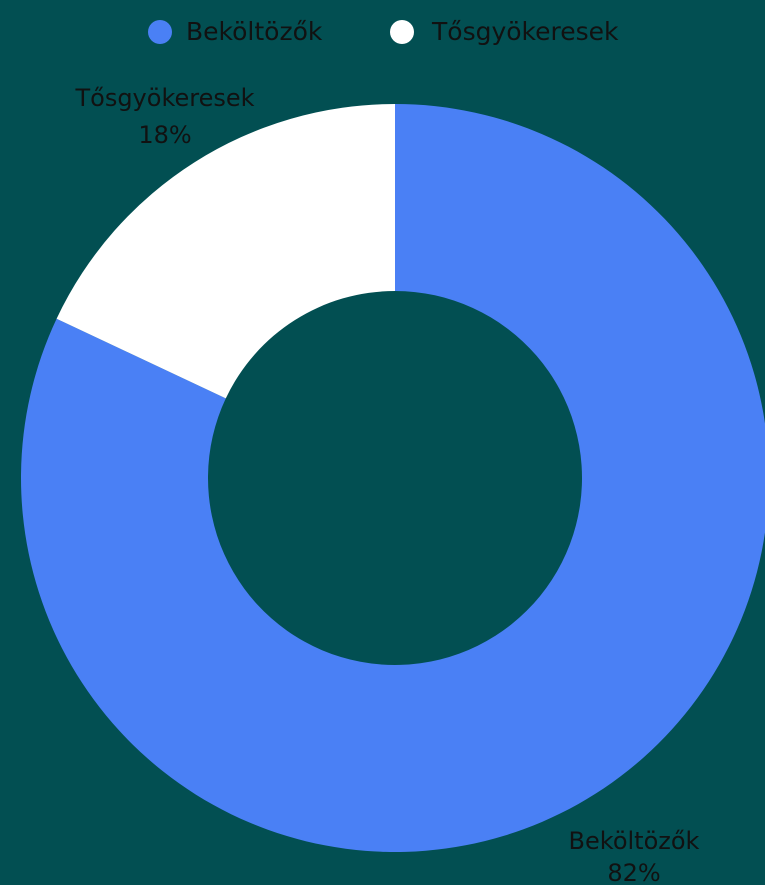  I want to click on legend-item-tosgyokeresek: Tősgyökeresek, so click(504, 31).